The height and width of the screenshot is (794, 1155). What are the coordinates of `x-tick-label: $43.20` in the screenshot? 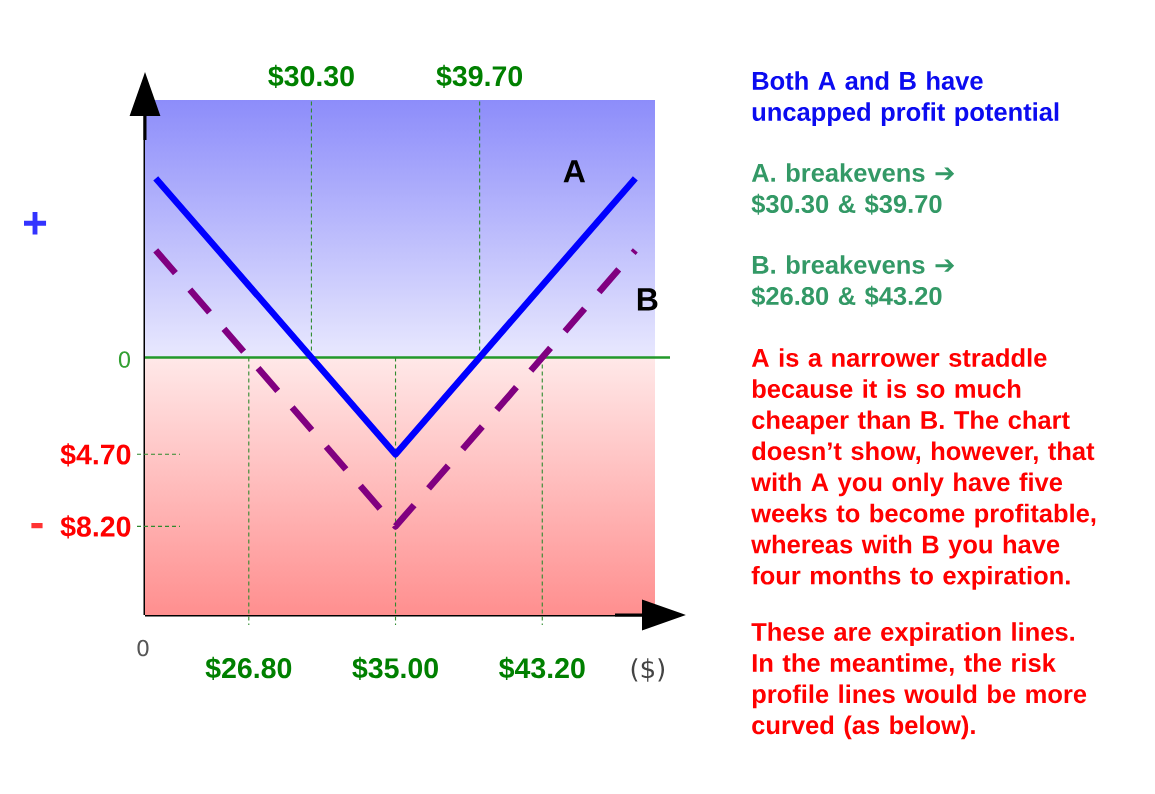 It's located at (542, 668).